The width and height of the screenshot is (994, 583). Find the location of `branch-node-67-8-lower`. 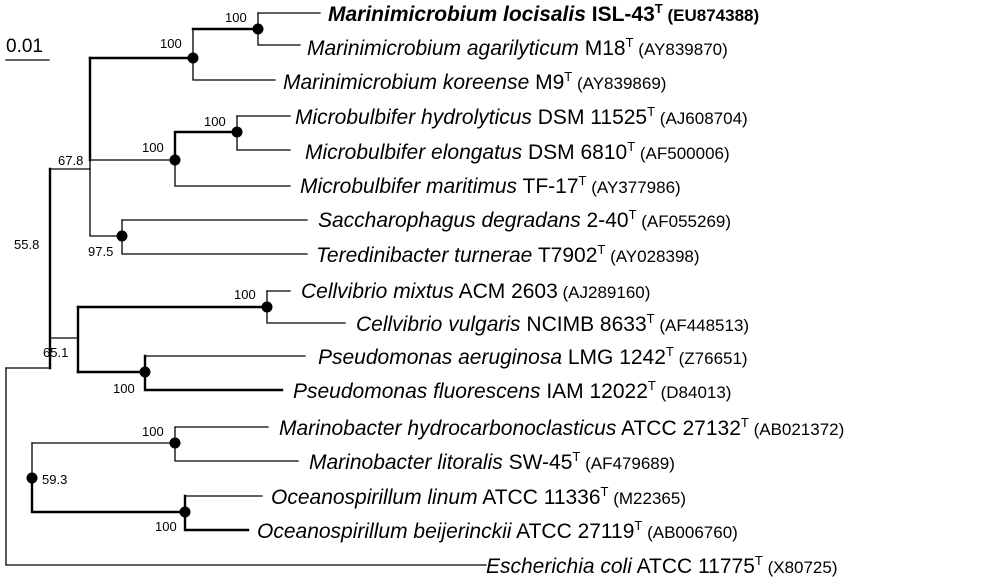

branch-node-67-8-lower is located at coordinates (106, 198).